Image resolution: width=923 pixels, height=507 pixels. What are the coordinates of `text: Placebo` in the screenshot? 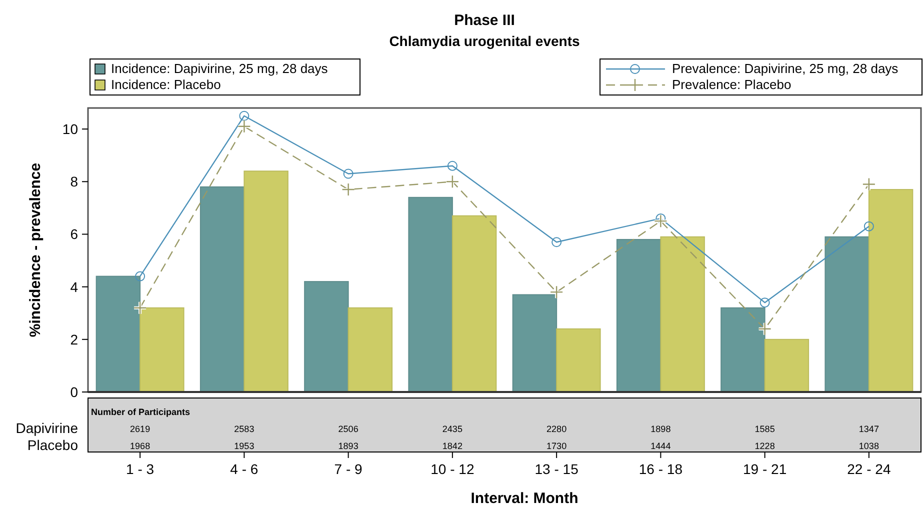 It's located at (52, 445).